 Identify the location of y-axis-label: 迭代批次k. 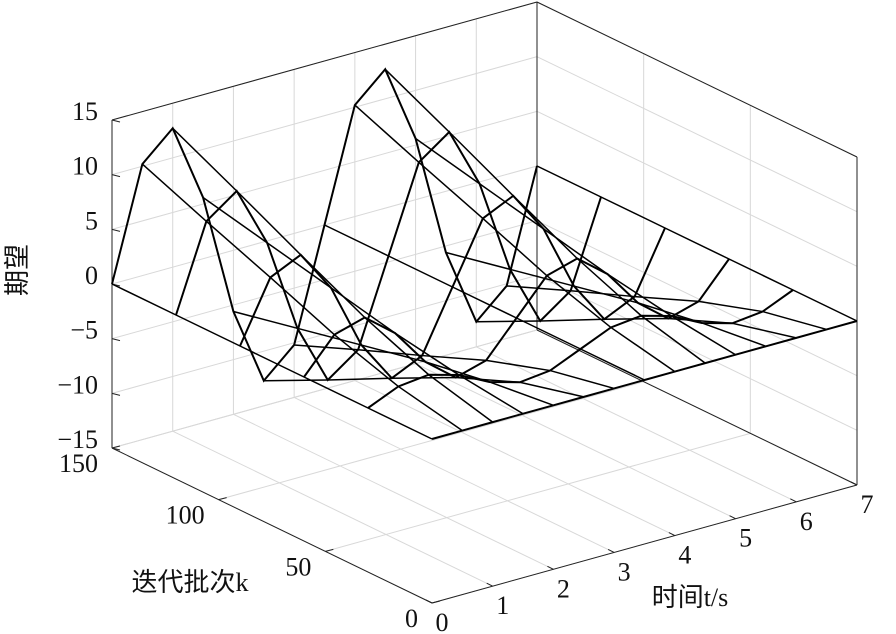
(189, 582).